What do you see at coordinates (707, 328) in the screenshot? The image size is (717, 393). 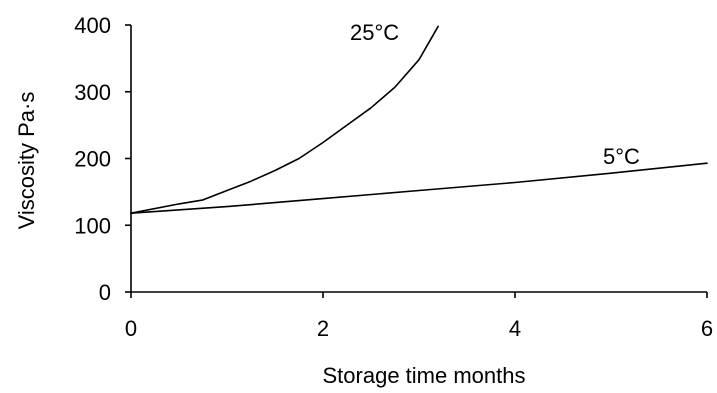 I see `x-tick-label: 6` at bounding box center [707, 328].